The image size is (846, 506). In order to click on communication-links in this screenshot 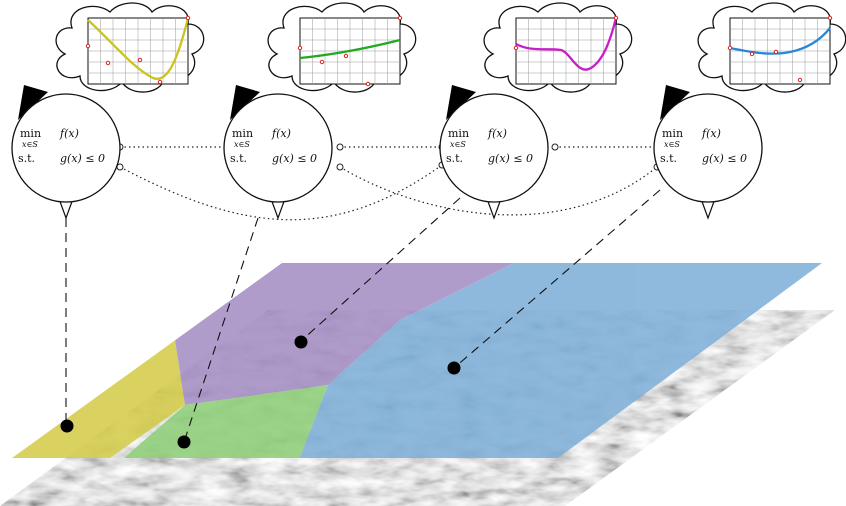, I will do `click(388, 183)`.